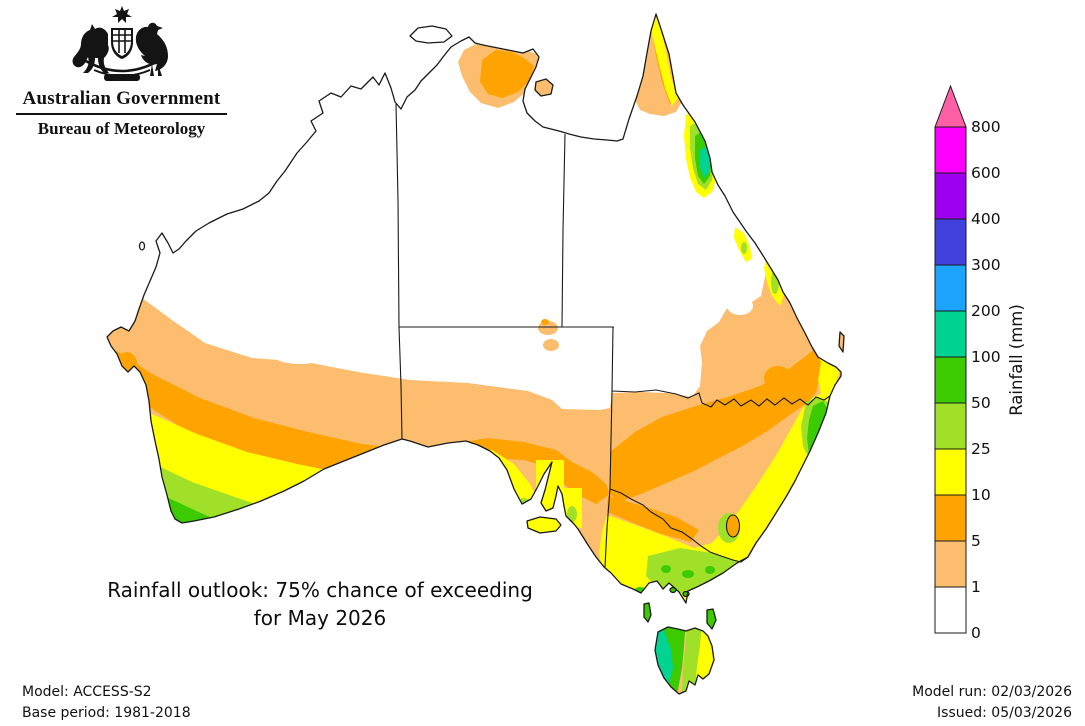 The height and width of the screenshot is (726, 1085). I want to click on issued-label: Issued: 05/03/2026, so click(1004, 713).